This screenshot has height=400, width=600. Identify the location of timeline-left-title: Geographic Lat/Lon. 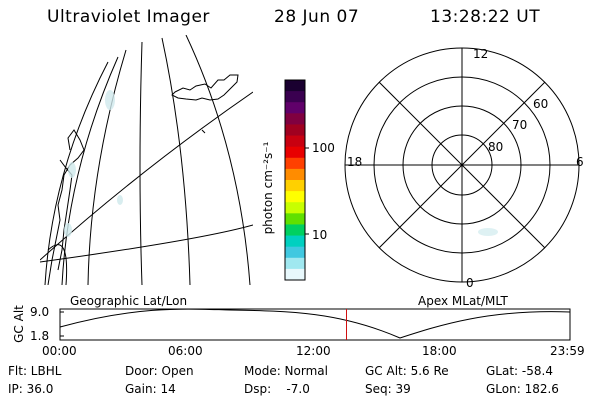
(129, 301).